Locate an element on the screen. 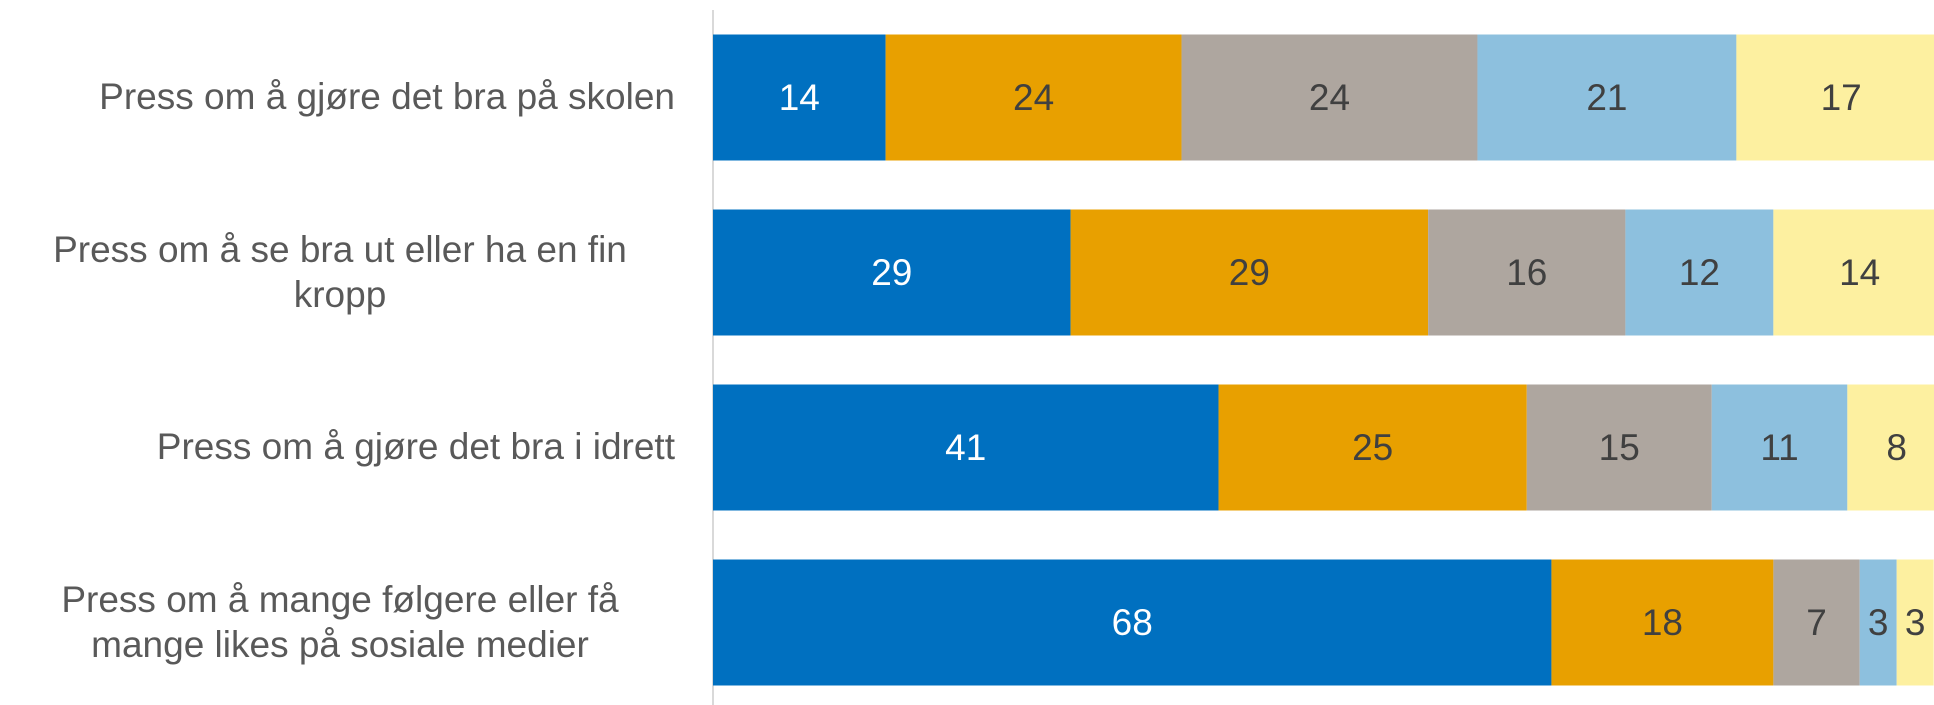  data-label: 16 is located at coordinates (1526, 272).